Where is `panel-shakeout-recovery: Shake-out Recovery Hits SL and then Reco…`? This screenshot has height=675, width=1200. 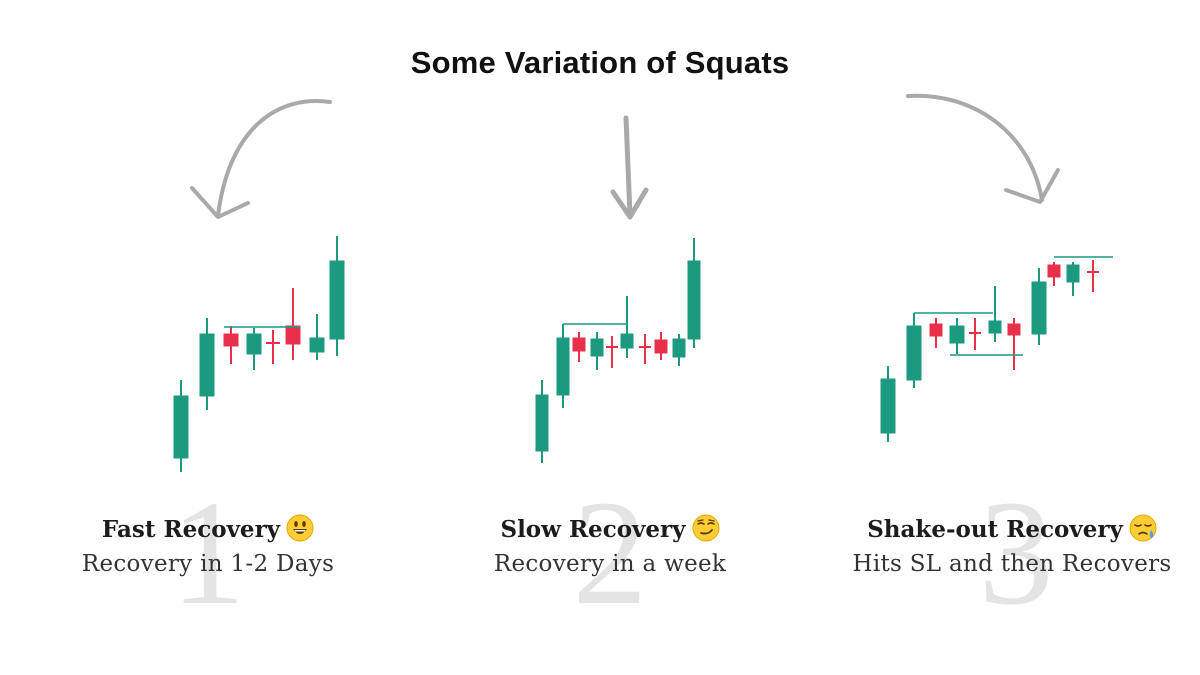 panel-shakeout-recovery: Shake-out Recovery Hits SL and then Reco… is located at coordinates (1006, 546).